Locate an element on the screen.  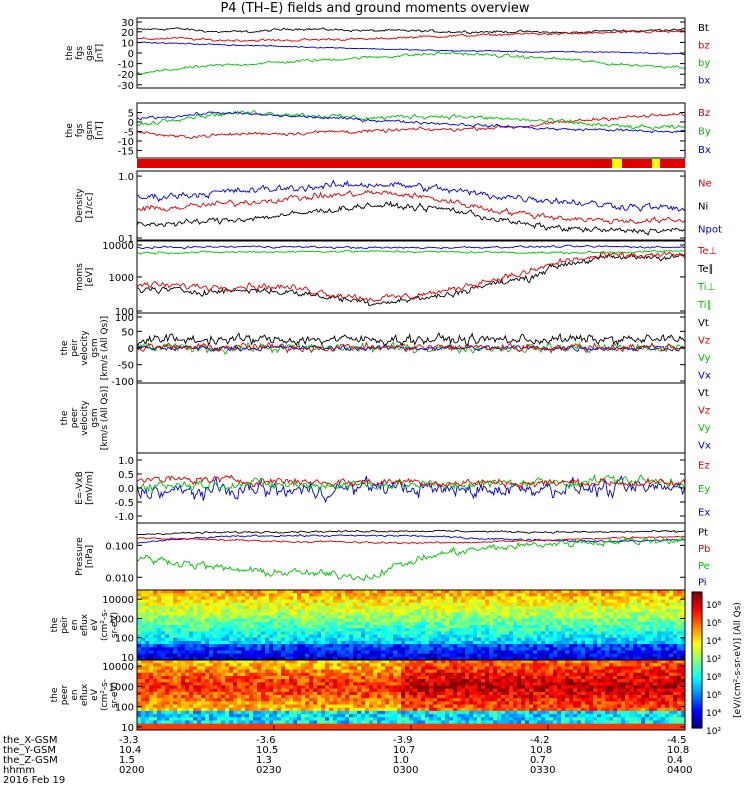
colorbar is located at coordinates (697, 660).